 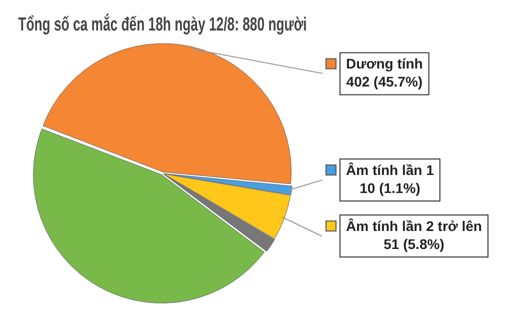 I want to click on chart-title: Tổng số ca mắc đến 18h ngày 12/8: 880 người, so click(x=162, y=24).